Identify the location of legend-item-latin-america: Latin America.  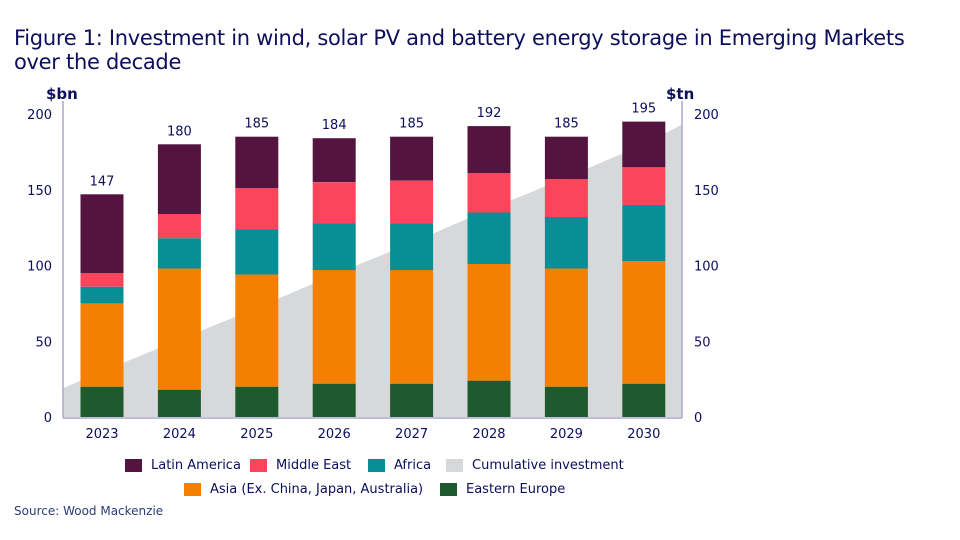
(183, 465).